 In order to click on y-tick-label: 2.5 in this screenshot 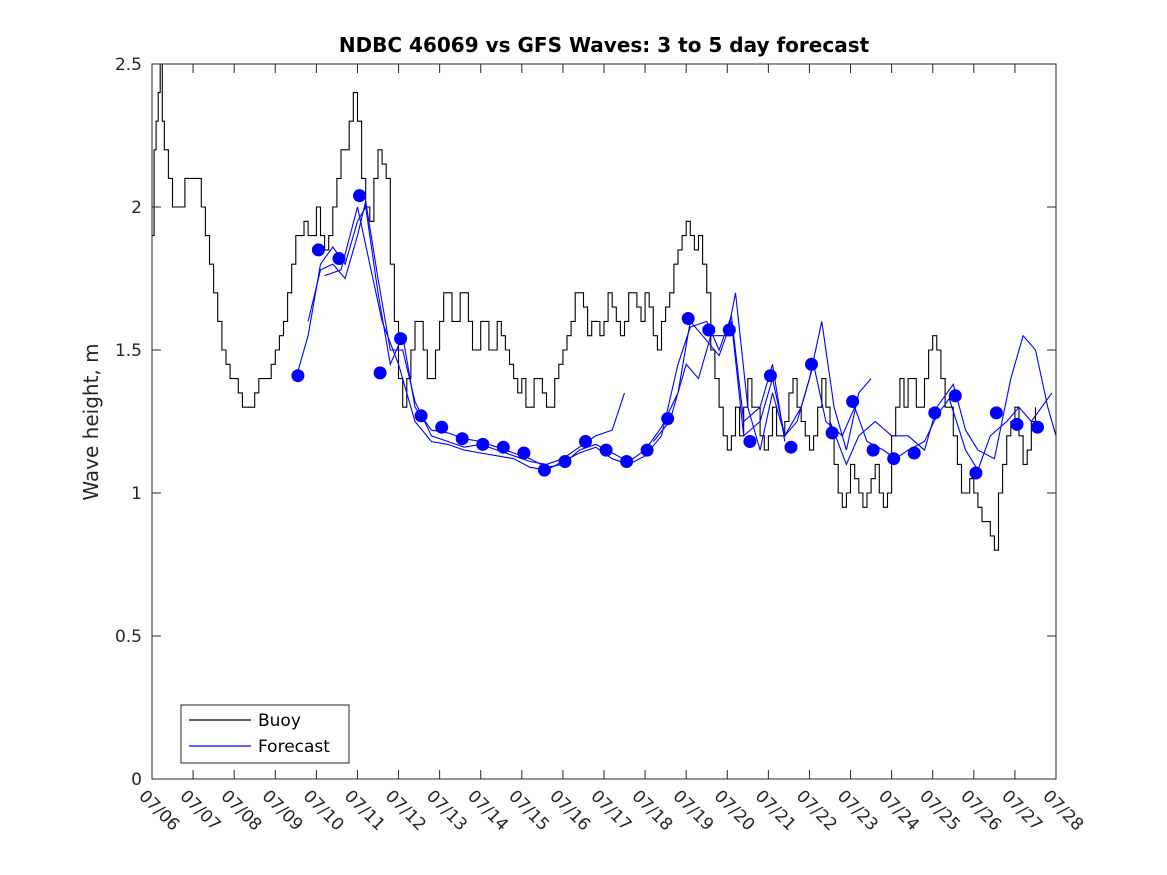, I will do `click(128, 65)`.